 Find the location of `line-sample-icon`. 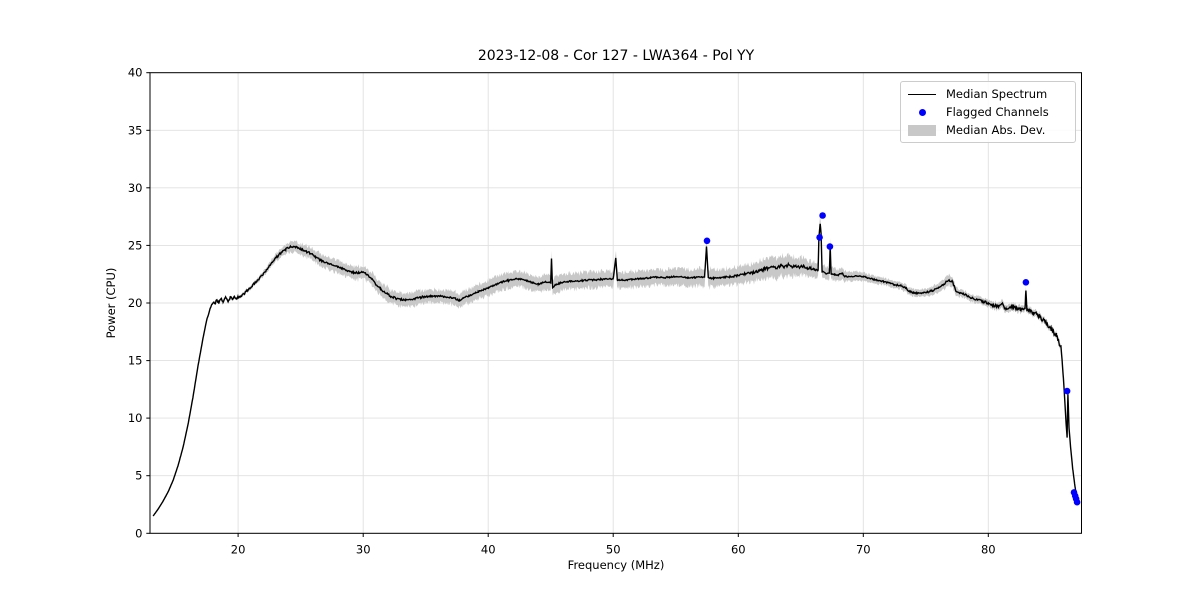

line-sample-icon is located at coordinates (922, 94).